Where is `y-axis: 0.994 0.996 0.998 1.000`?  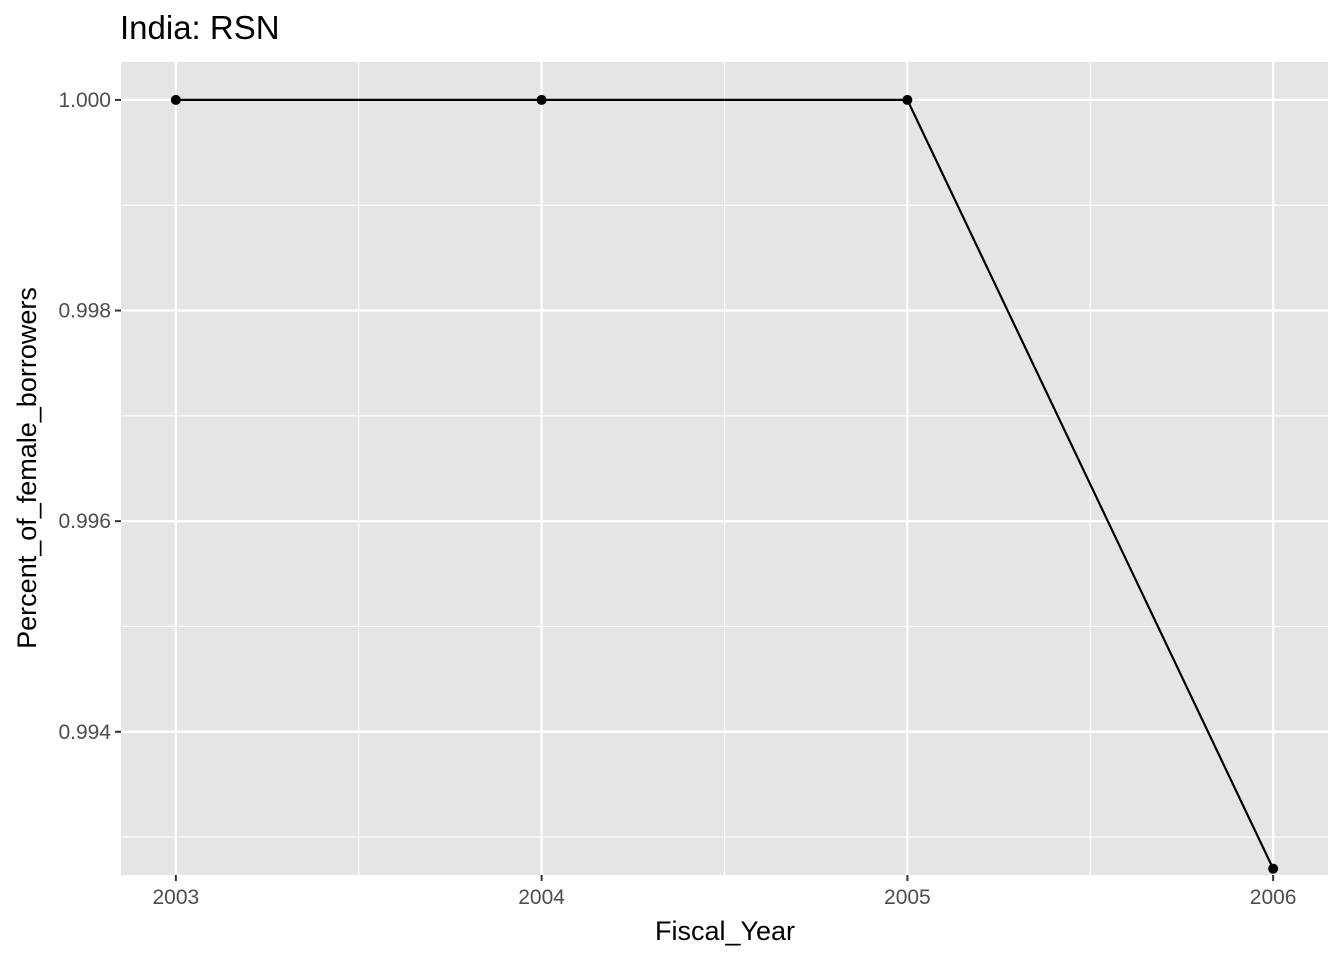 y-axis: 0.994 0.996 0.998 1.000 is located at coordinates (89, 416).